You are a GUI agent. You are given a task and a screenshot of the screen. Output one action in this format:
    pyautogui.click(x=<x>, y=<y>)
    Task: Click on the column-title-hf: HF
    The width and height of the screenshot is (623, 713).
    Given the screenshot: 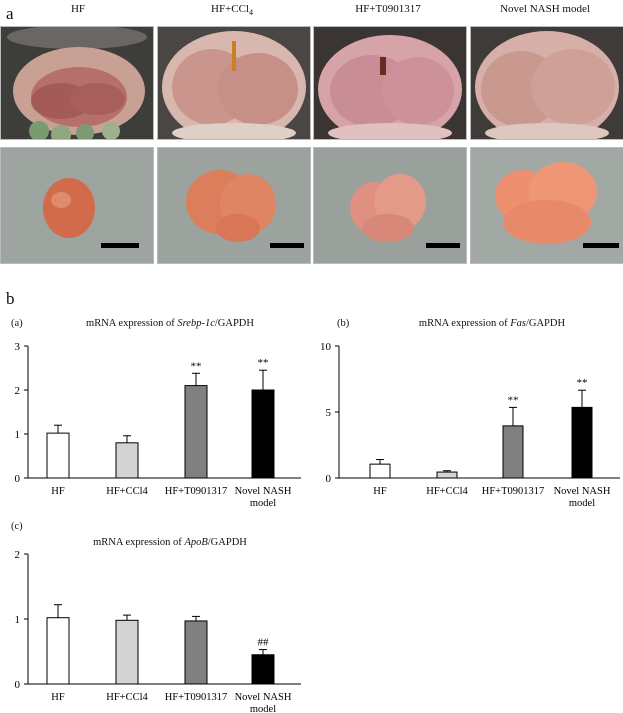 What is the action you would take?
    pyautogui.click(x=78, y=9)
    